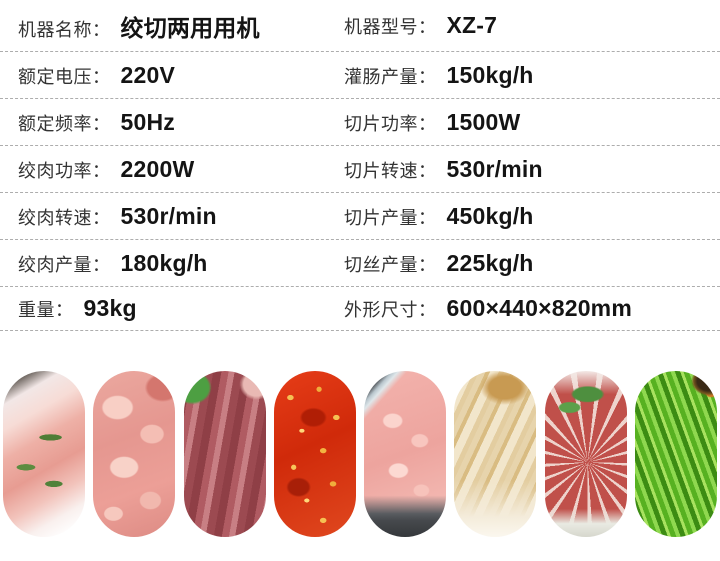 The height and width of the screenshot is (561, 720). I want to click on spec-label: 灌肠产量：, so click(390, 76).